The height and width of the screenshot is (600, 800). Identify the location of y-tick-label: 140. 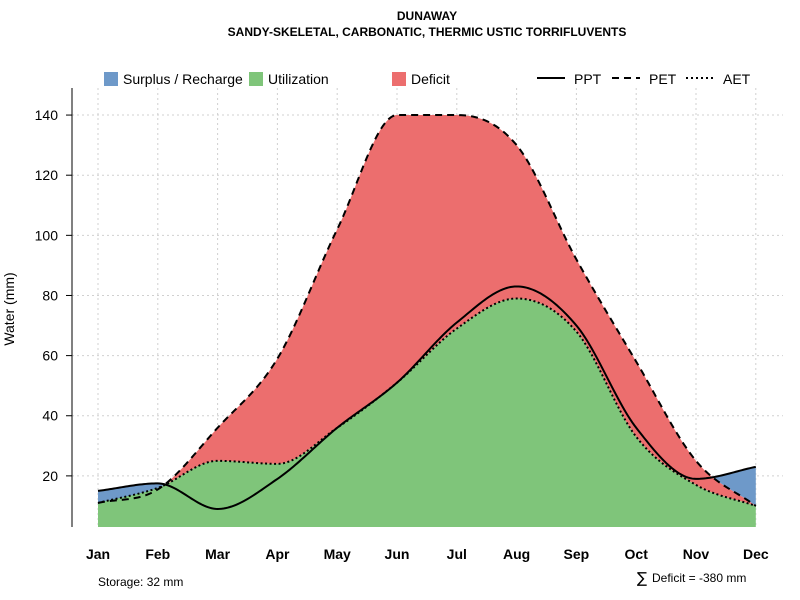
(47, 115).